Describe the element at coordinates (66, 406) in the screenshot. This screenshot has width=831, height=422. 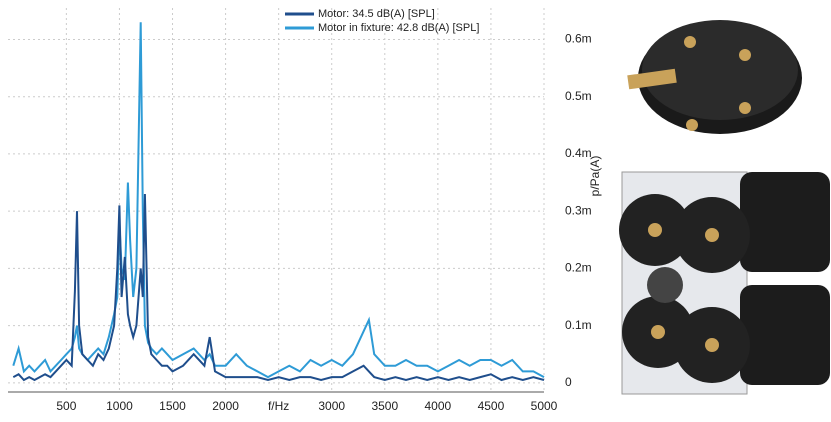
I see `x-tick-label: 500` at that location.